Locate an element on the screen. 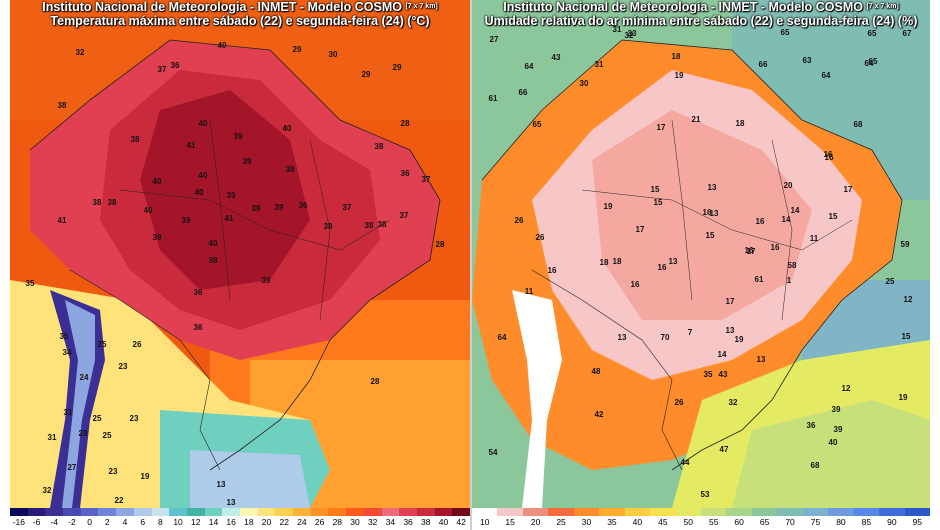 The width and height of the screenshot is (940, 530). map-value-label: 40 is located at coordinates (287, 128).